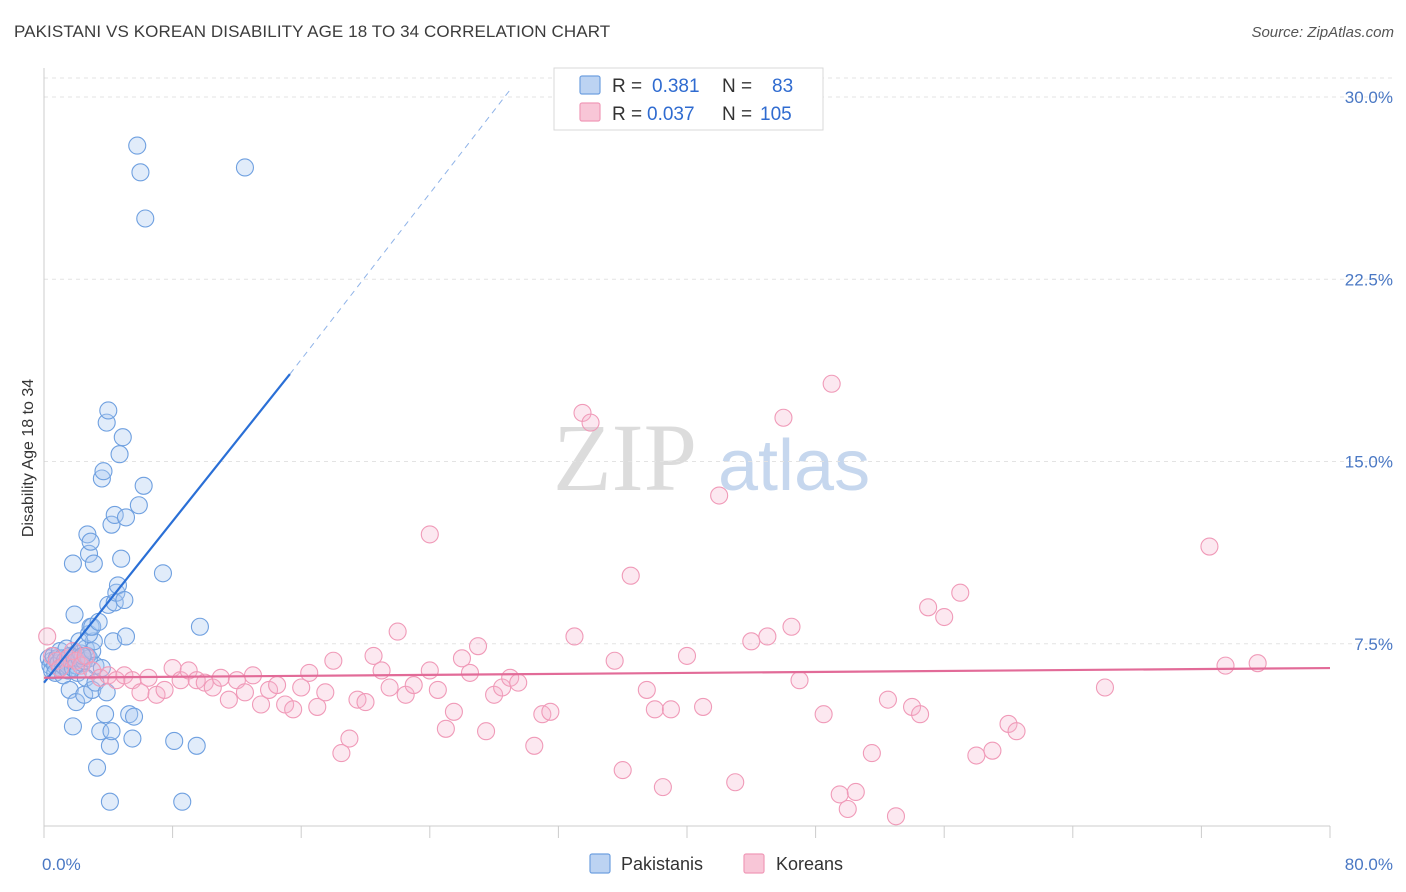 Image resolution: width=1406 pixels, height=892 pixels. Describe the element at coordinates (716, 863) in the screenshot. I see `series-legend: Pakistanis Koreans` at that location.